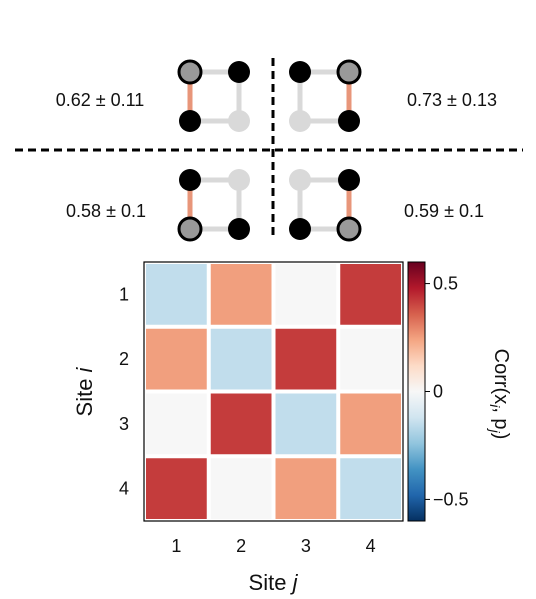 This screenshot has width=536, height=599. I want to click on y-tick-labels: 1 2 3 4, so click(124, 391).